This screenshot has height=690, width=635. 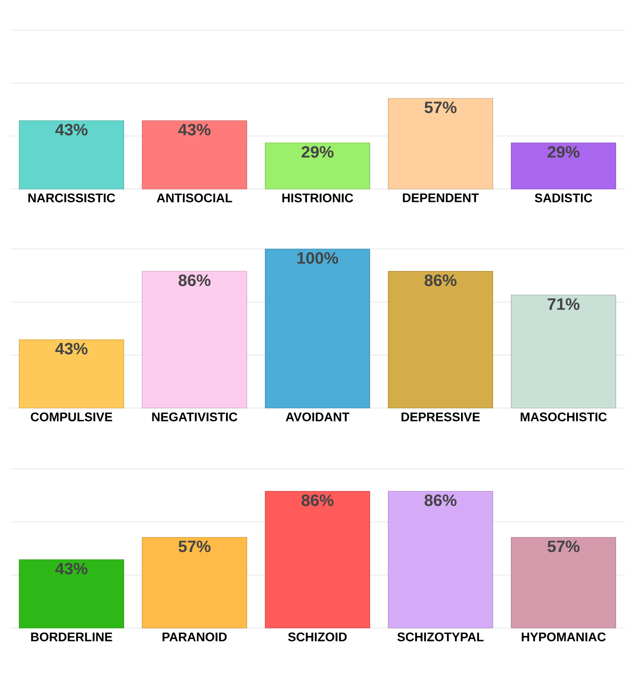 I want to click on x-tick-label: COMPULSIVE, so click(x=71, y=417).